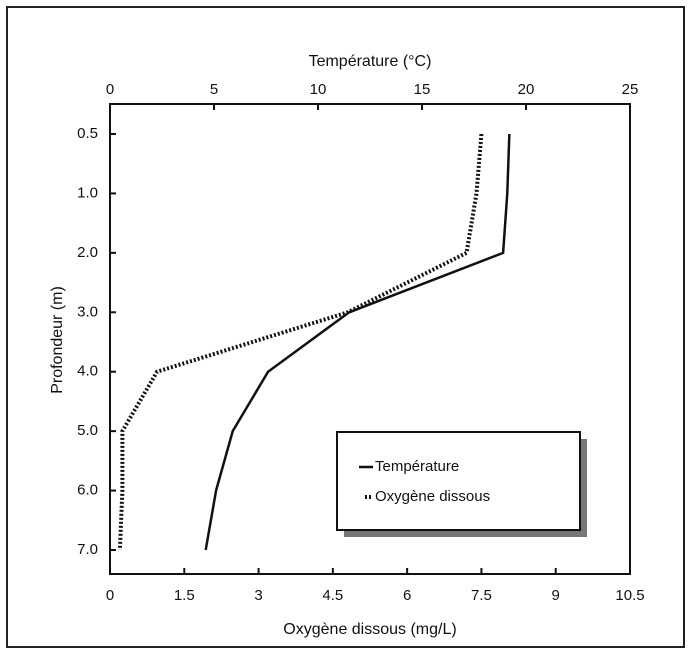 This screenshot has height=659, width=691. I want to click on x-axis-title: Oxygène dissous (mg/L), so click(369, 629).